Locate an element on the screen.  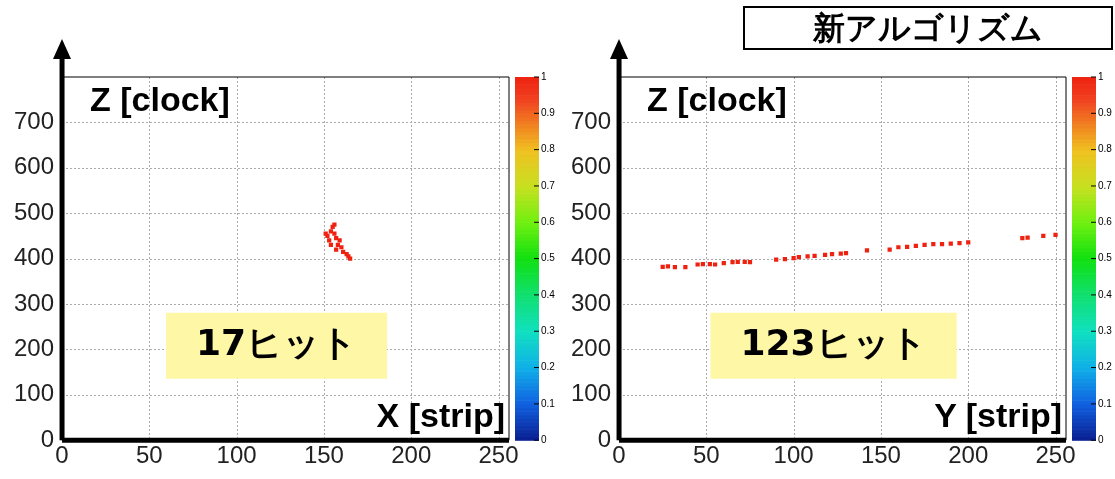
annotation: 17ヒット is located at coordinates (277, 343).